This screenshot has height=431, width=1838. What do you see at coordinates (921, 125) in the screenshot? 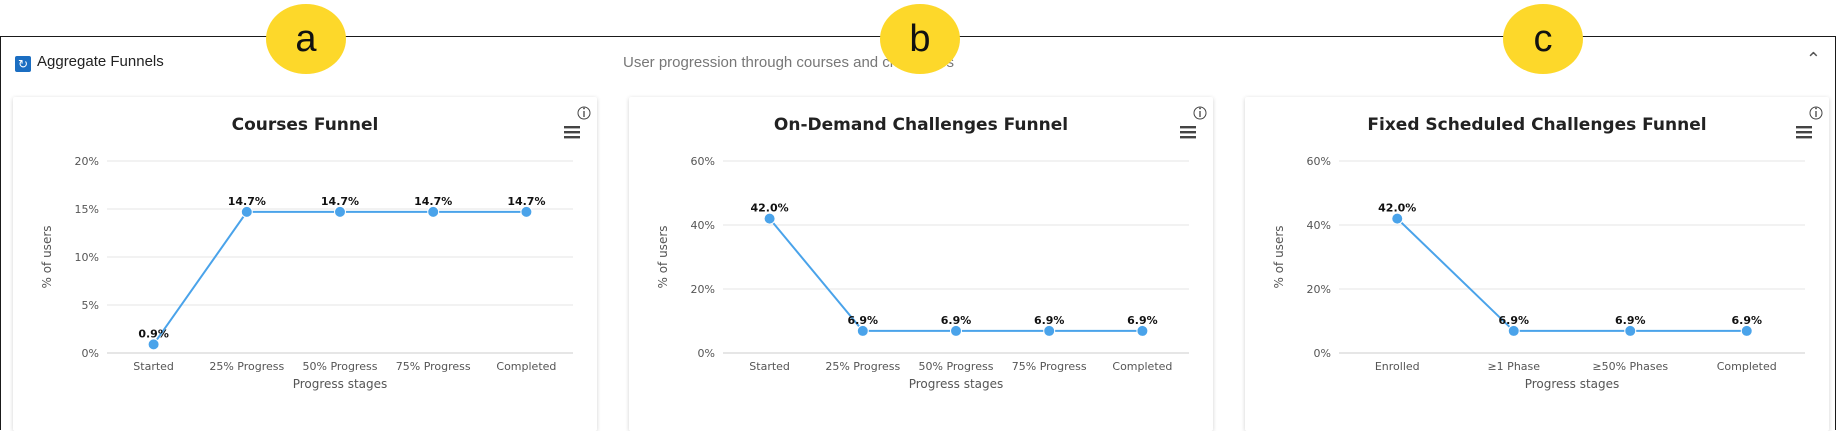
I see `chart-title: On-Demand Challenges Funnel` at bounding box center [921, 125].